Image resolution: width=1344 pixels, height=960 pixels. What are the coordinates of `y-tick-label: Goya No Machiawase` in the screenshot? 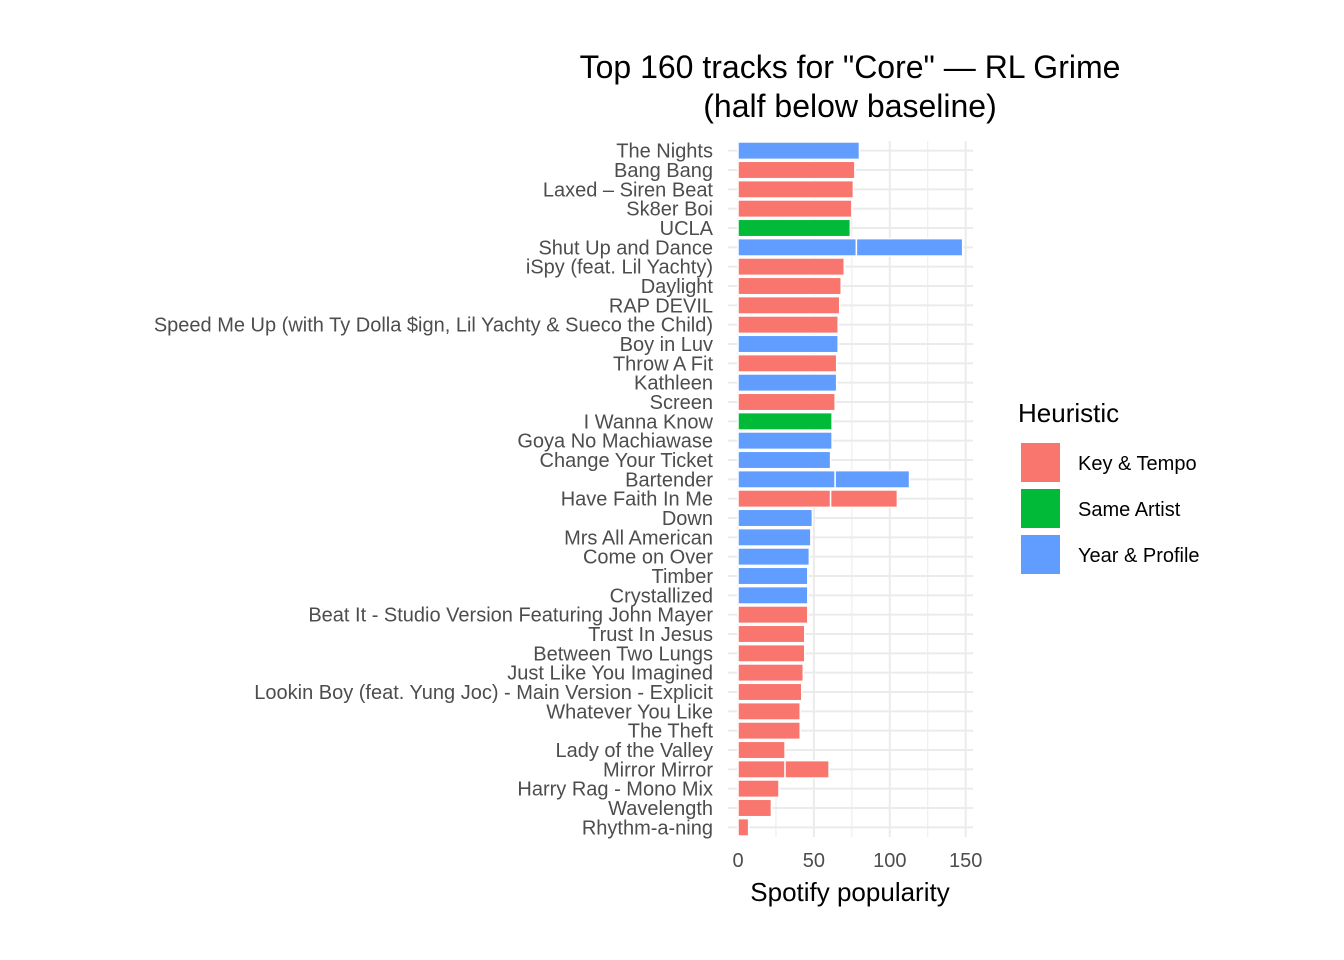 It's located at (615, 442).